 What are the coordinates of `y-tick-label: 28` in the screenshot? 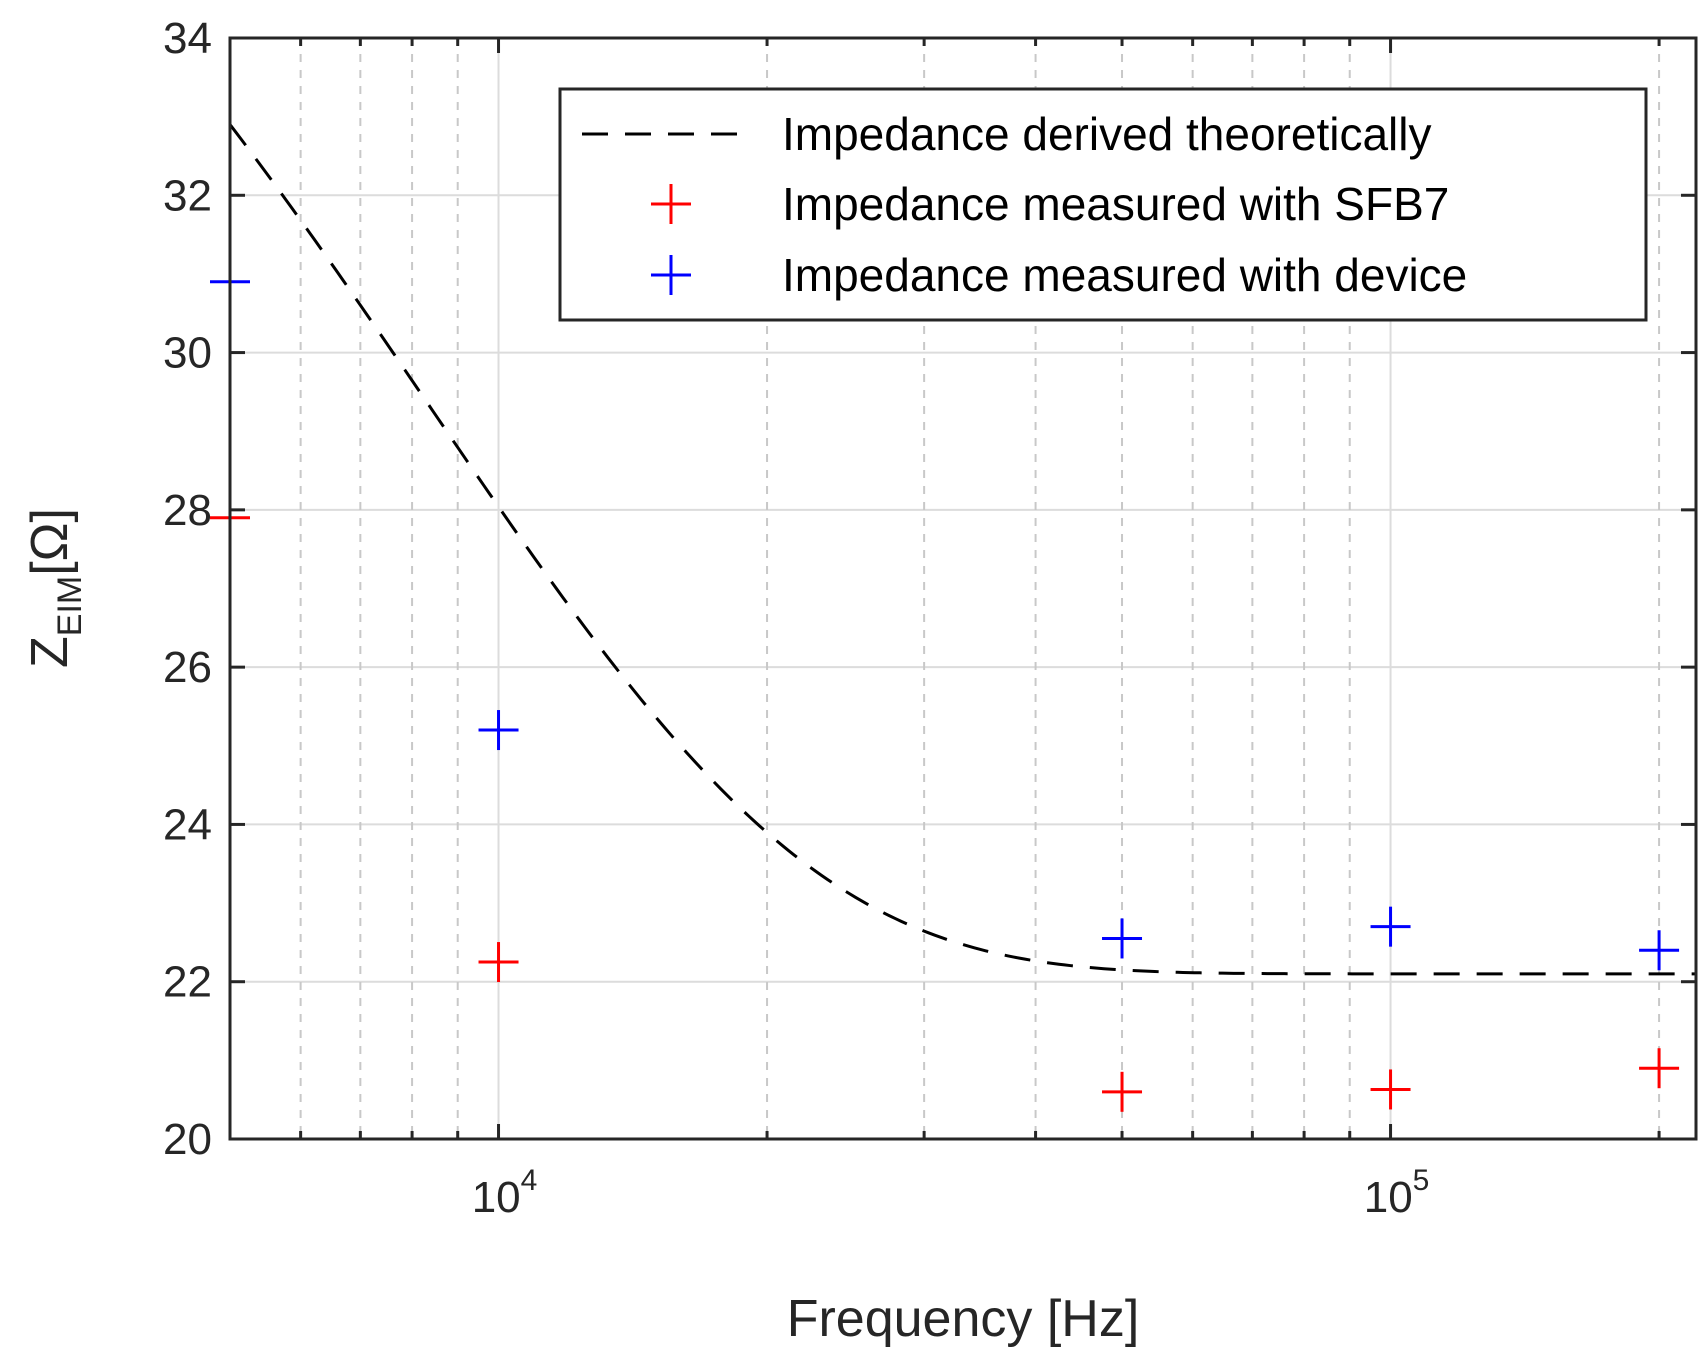 It's located at (187, 510).